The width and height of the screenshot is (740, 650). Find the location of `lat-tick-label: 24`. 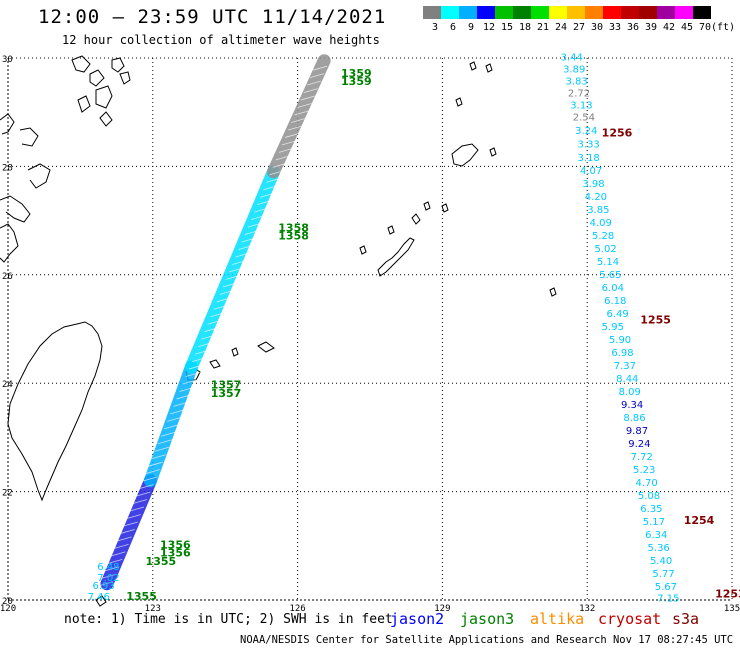

lat-tick-label: 24 is located at coordinates (7, 385).